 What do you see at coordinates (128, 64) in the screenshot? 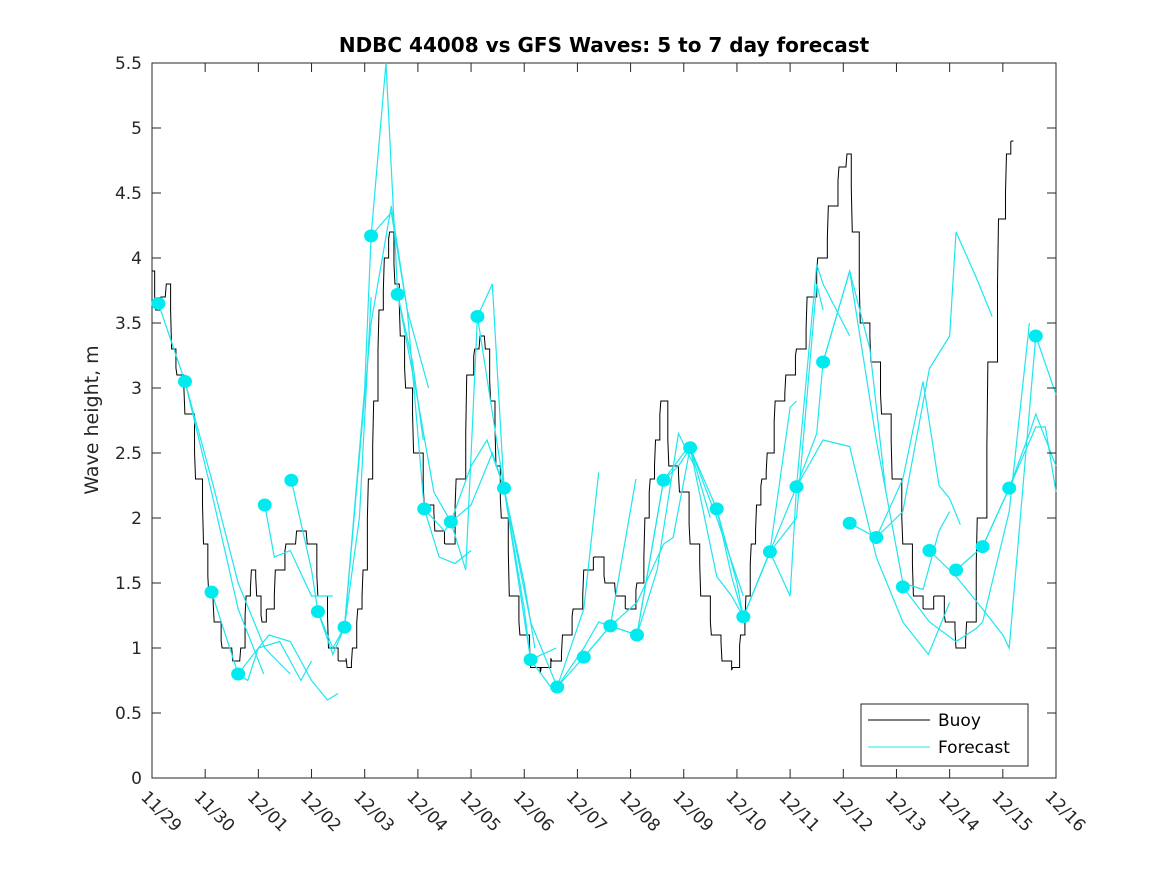
I see `y-tick-label: 5.5` at bounding box center [128, 64].